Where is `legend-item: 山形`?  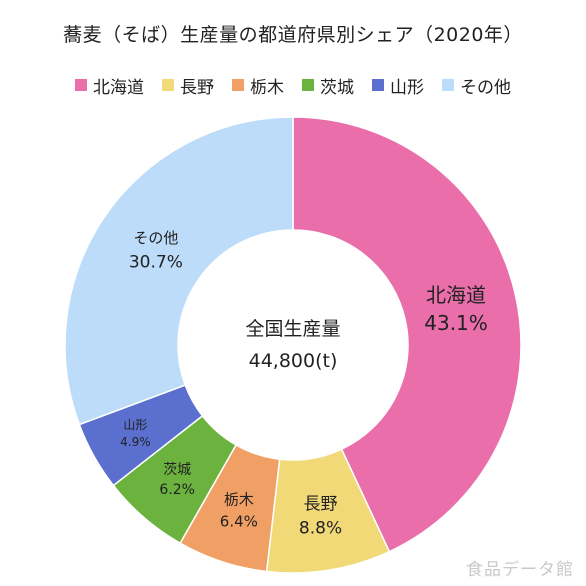
legend-item: 山形 is located at coordinates (398, 85).